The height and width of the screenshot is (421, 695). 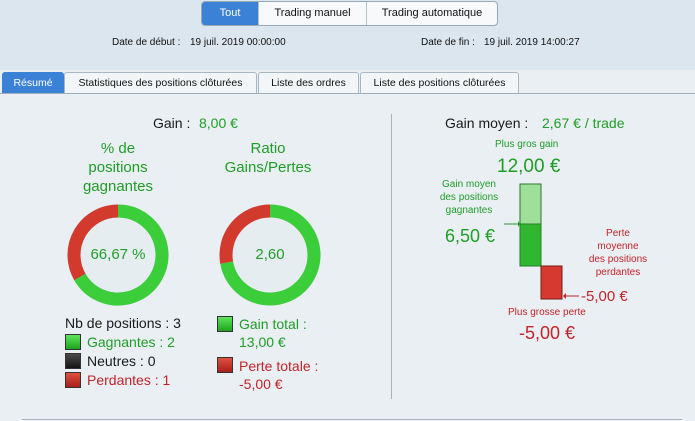 I want to click on neutral-swatch, so click(x=73, y=361).